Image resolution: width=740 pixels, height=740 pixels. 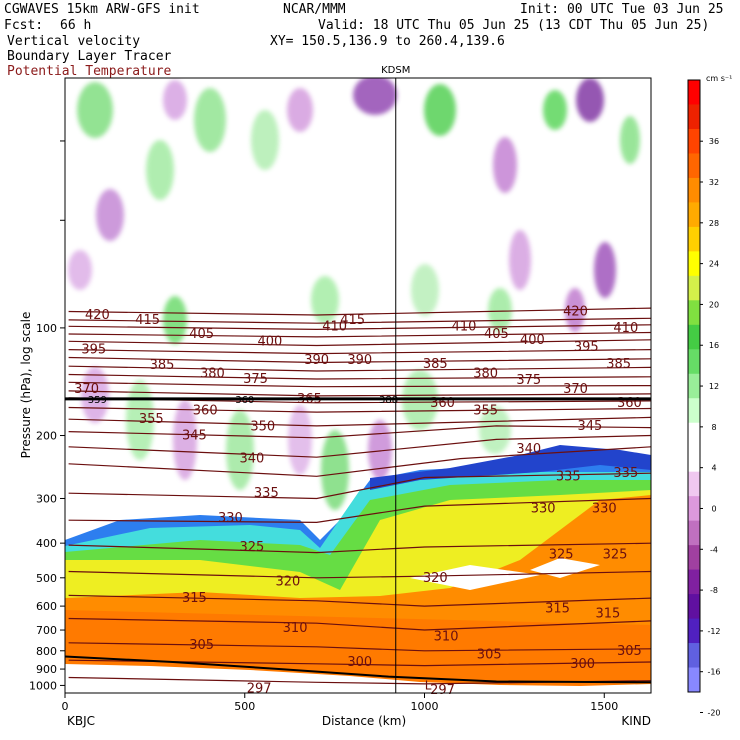 I want to click on theta-contour-label: 370, so click(x=86, y=389).